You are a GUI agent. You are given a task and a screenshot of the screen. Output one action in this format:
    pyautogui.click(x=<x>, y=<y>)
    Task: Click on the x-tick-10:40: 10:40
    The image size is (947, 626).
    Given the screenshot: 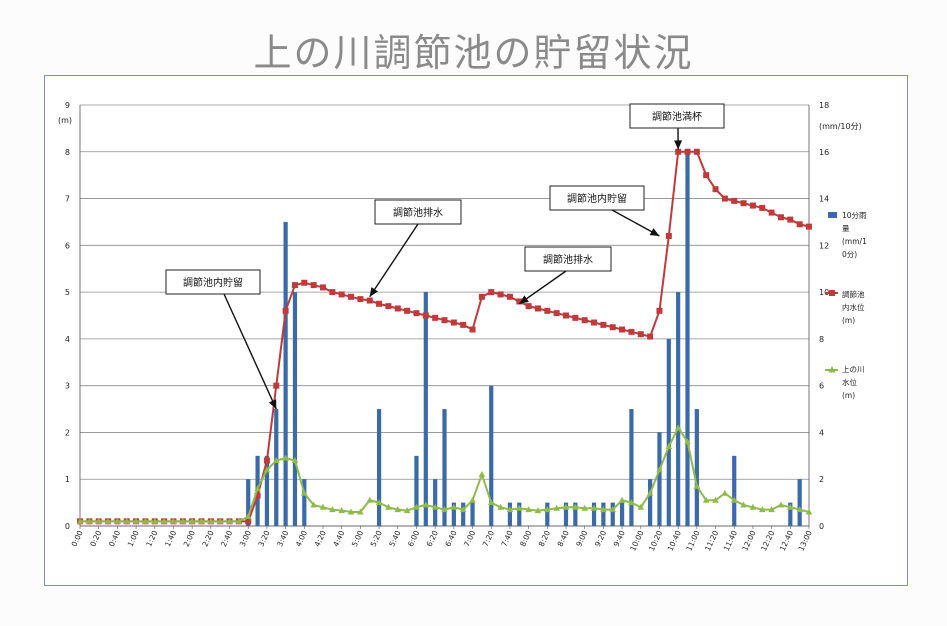 What is the action you would take?
    pyautogui.click(x=674, y=541)
    